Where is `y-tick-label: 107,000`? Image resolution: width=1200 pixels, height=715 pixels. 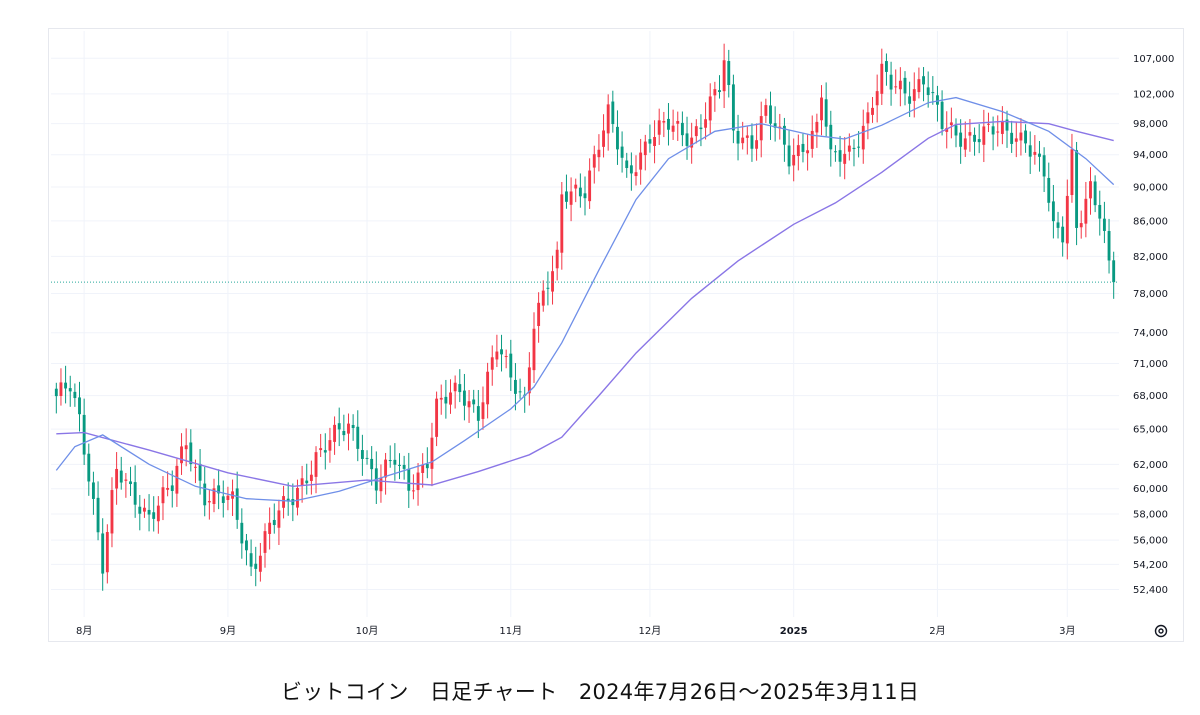
y-tick-label: 107,000 is located at coordinates (1153, 59).